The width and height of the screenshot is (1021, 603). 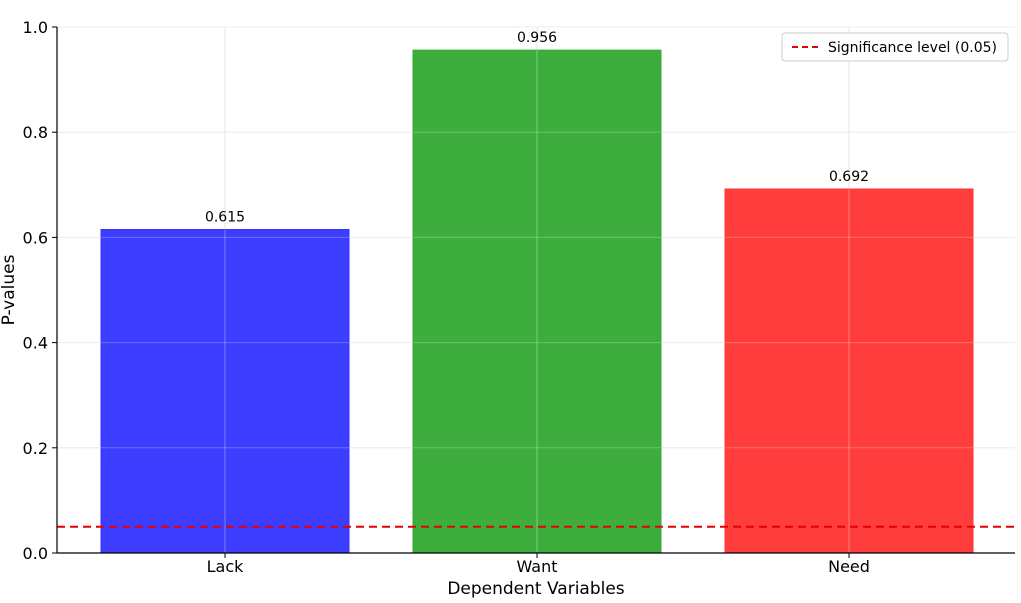 I want to click on legend-box, so click(x=895, y=47).